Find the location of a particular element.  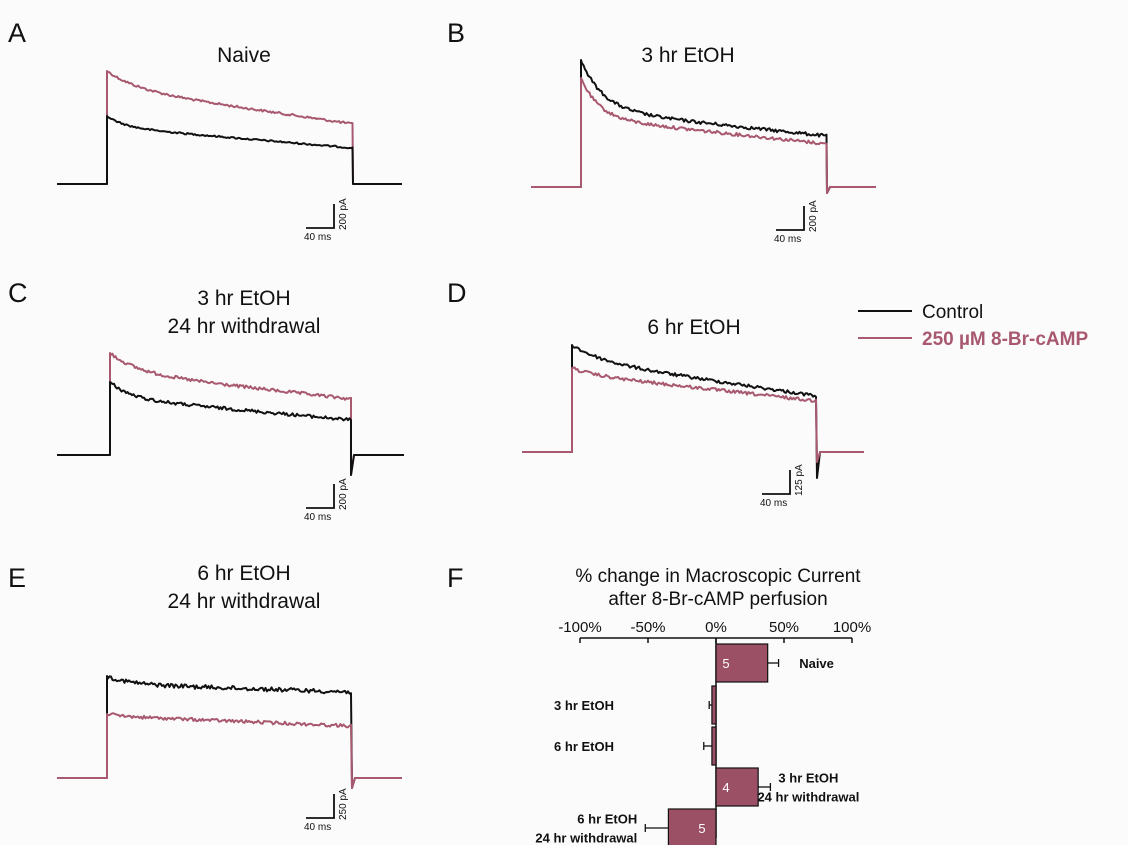

panel-letter: B is located at coordinates (456, 33).